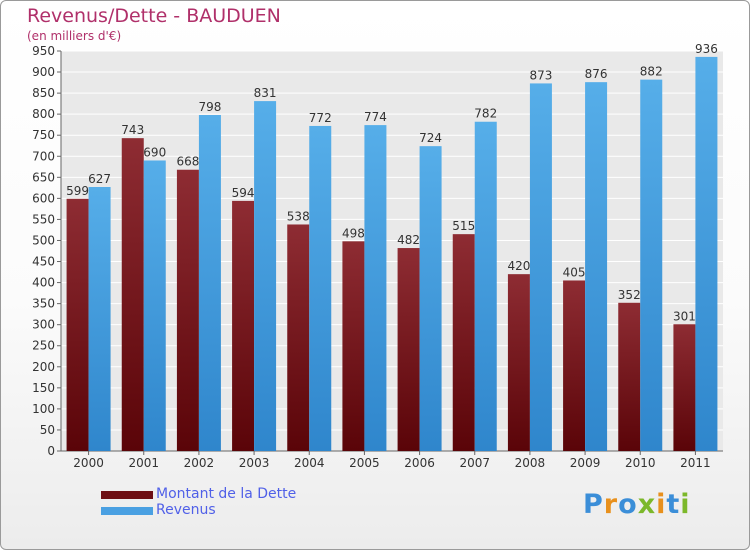 Image resolution: width=750 pixels, height=550 pixels. I want to click on data-label-revenus: 936, so click(706, 49).